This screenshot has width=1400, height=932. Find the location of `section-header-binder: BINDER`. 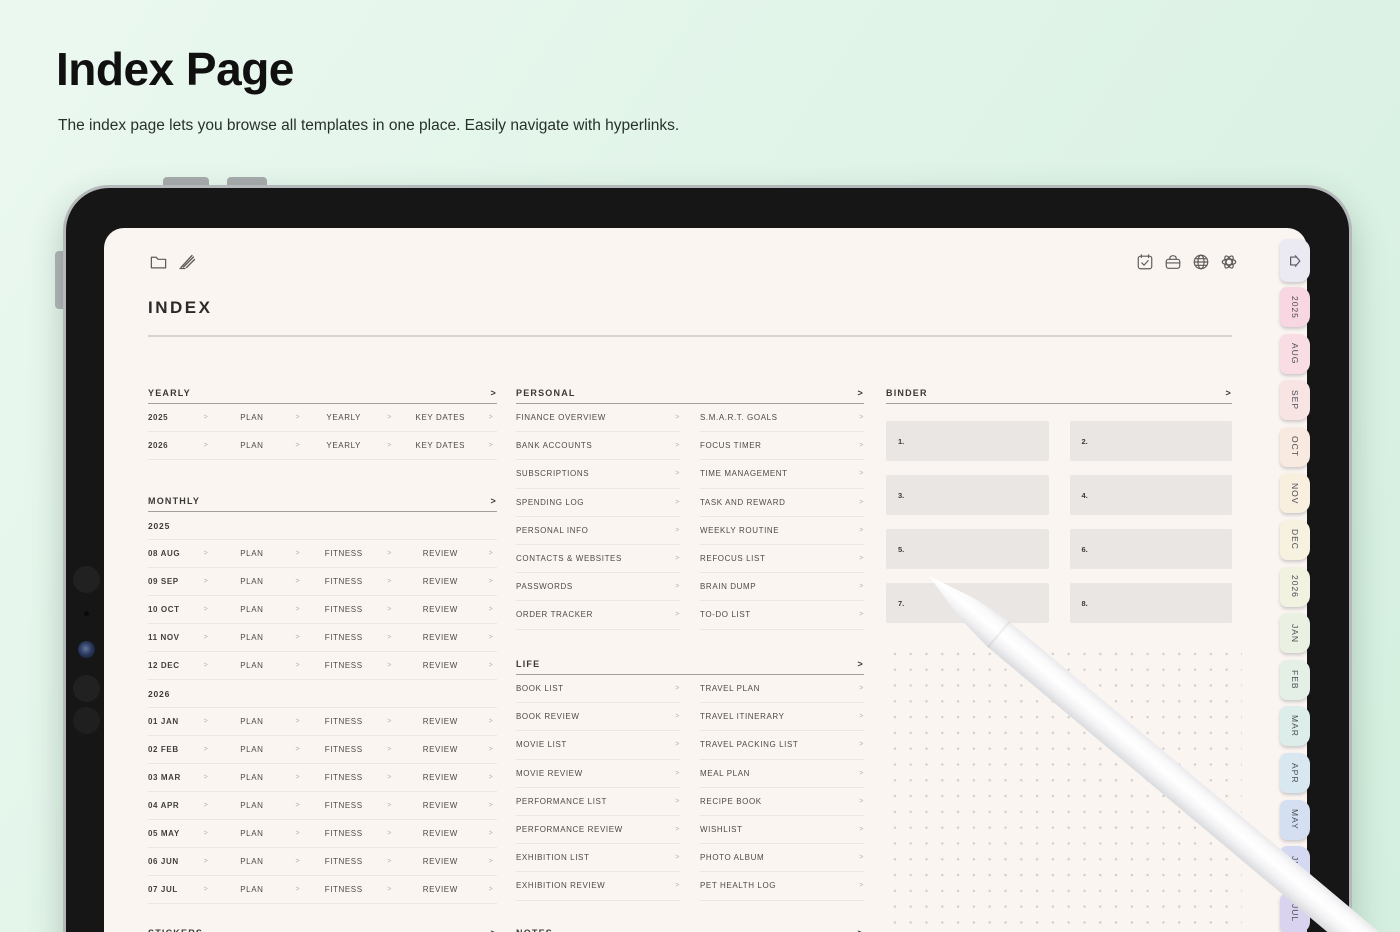

section-header-binder: BINDER is located at coordinates (1059, 392).